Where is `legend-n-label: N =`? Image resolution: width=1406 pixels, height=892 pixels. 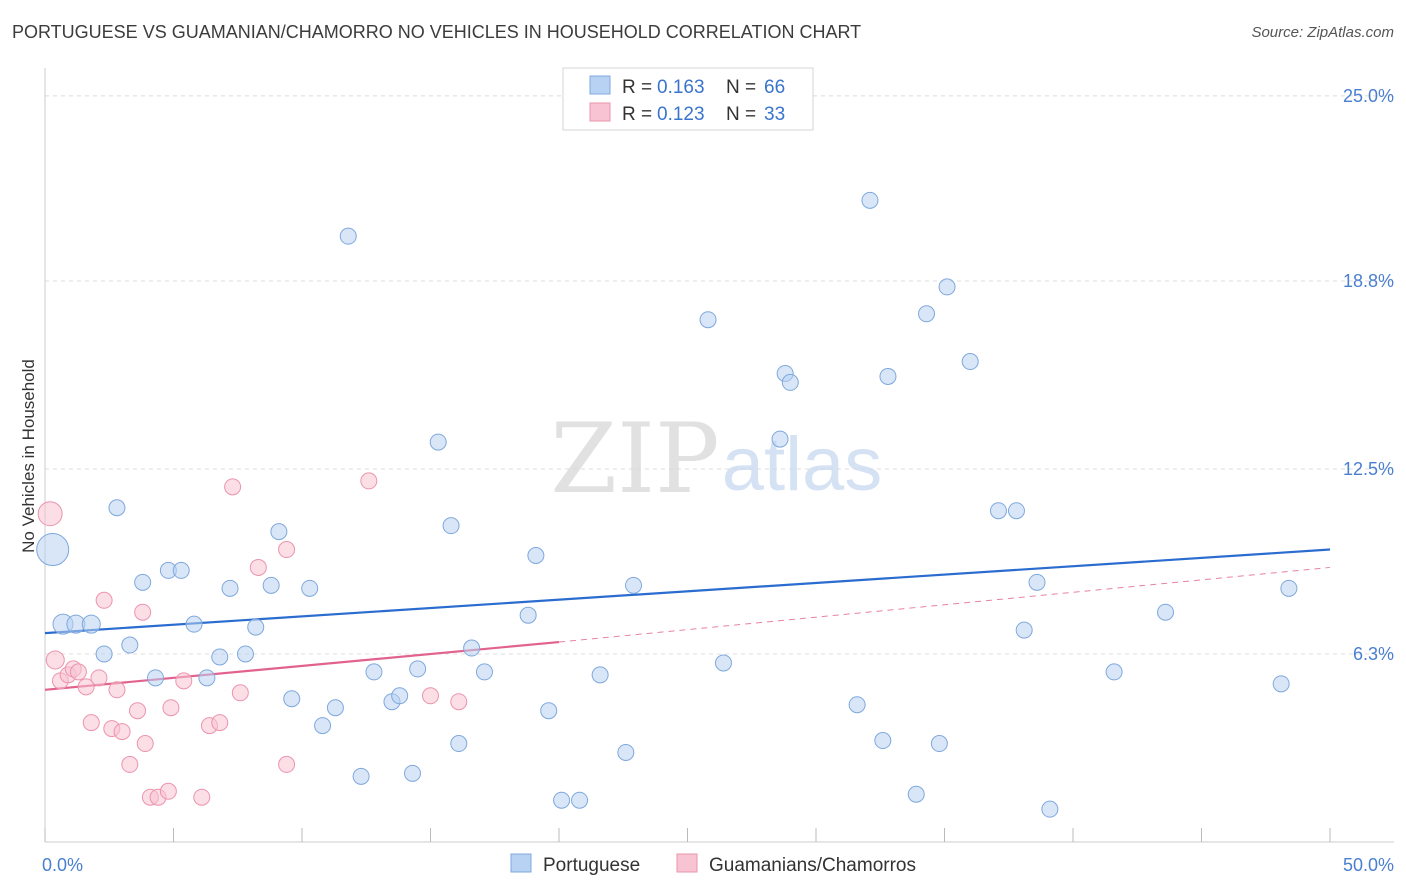 legend-n-label: N = is located at coordinates (741, 87).